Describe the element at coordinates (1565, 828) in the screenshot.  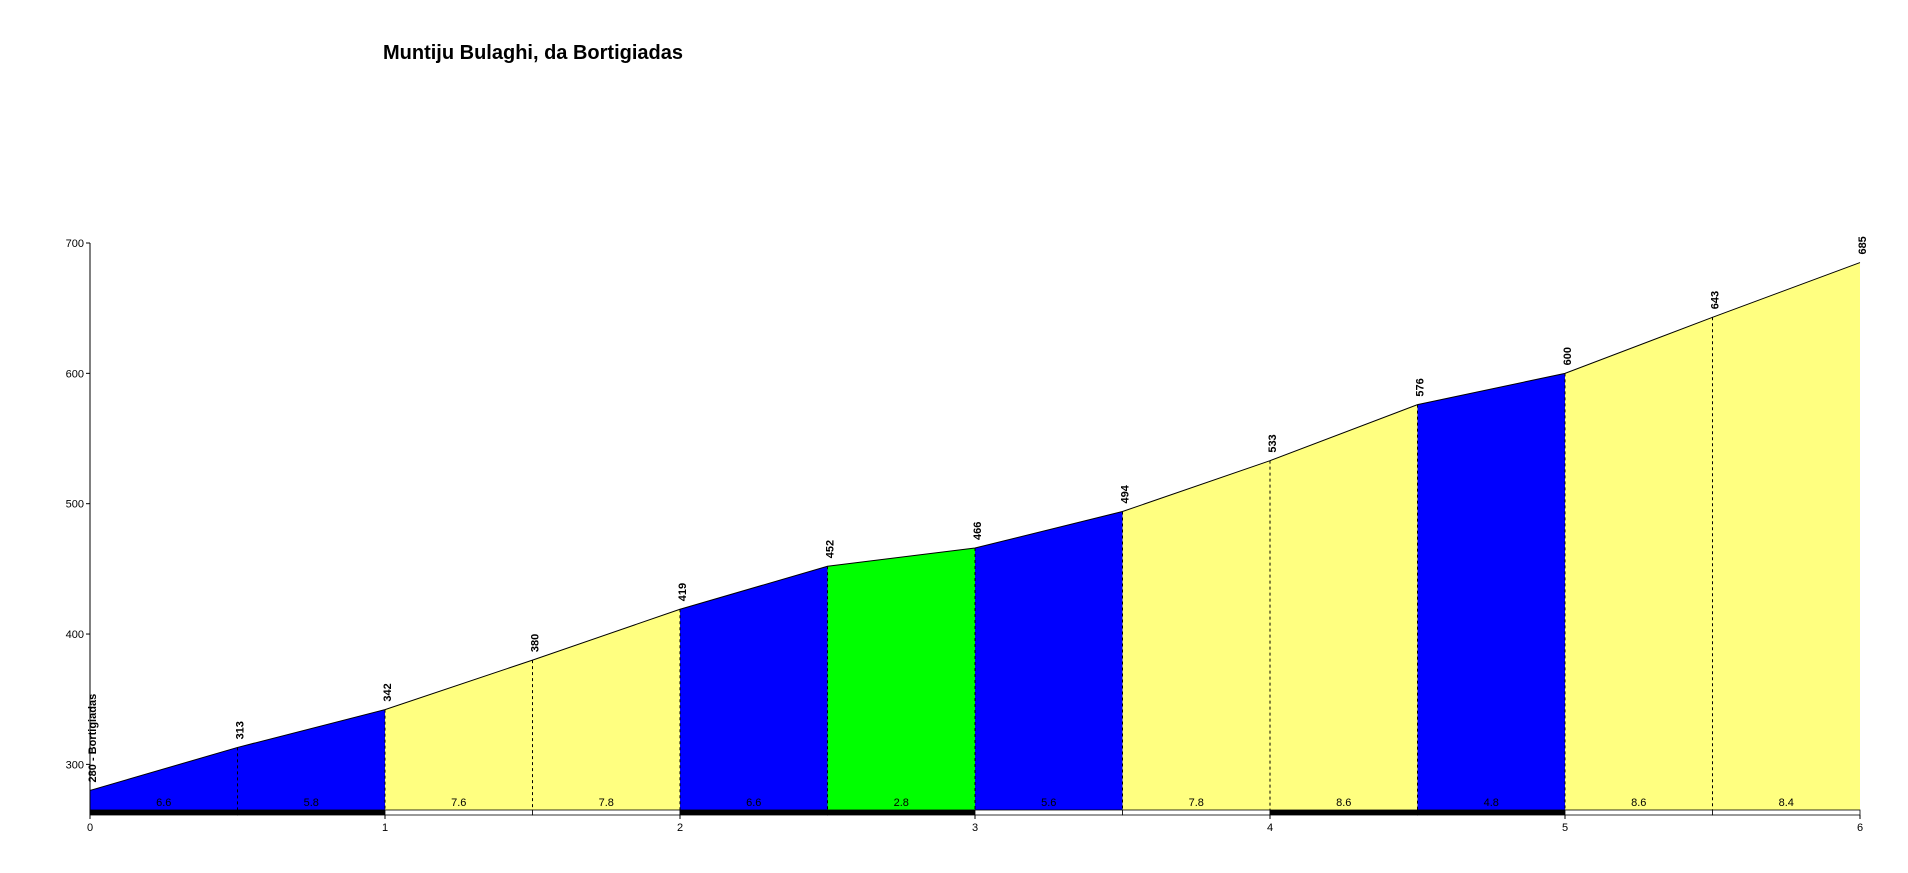
I see `x-tick-label-5: 5` at that location.